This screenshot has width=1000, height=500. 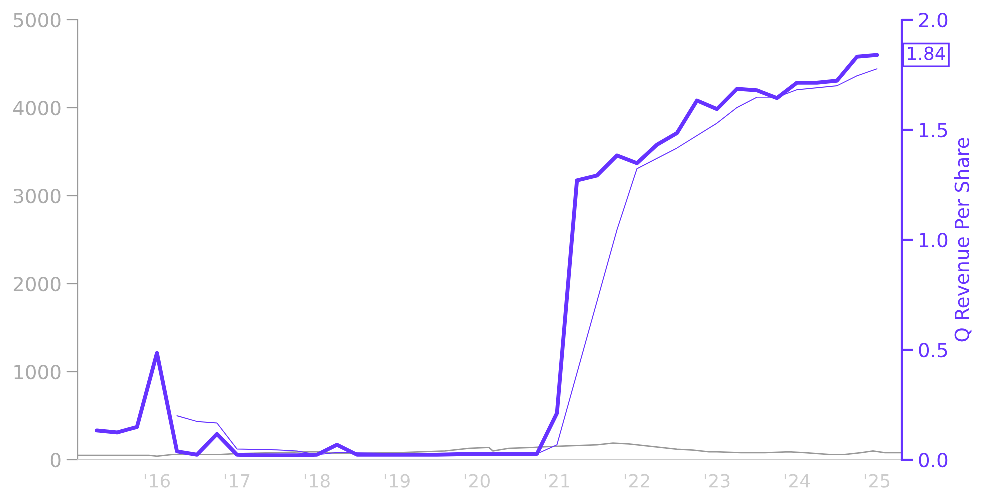 I want to click on y2-axis-title: Q Revenue Per Share, so click(x=963, y=240).